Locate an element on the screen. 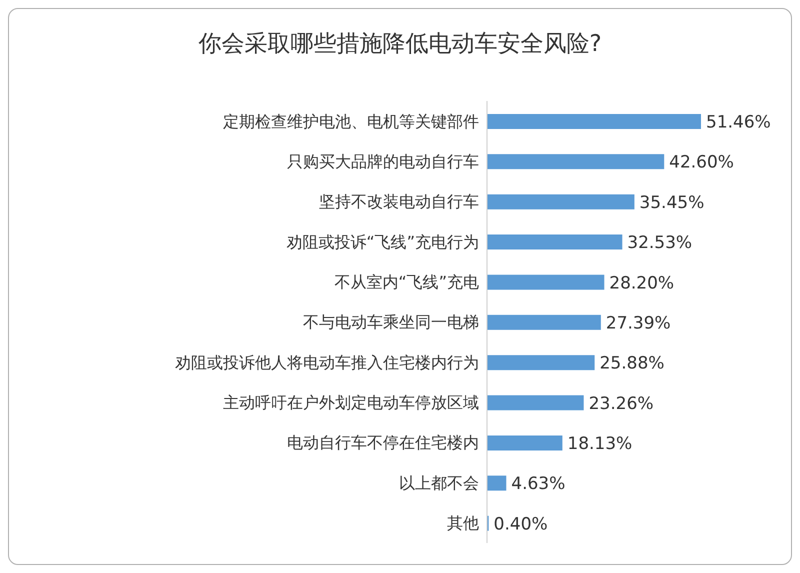 The width and height of the screenshot is (800, 573). y-tick-label: 以上都不会 is located at coordinates (439, 482).